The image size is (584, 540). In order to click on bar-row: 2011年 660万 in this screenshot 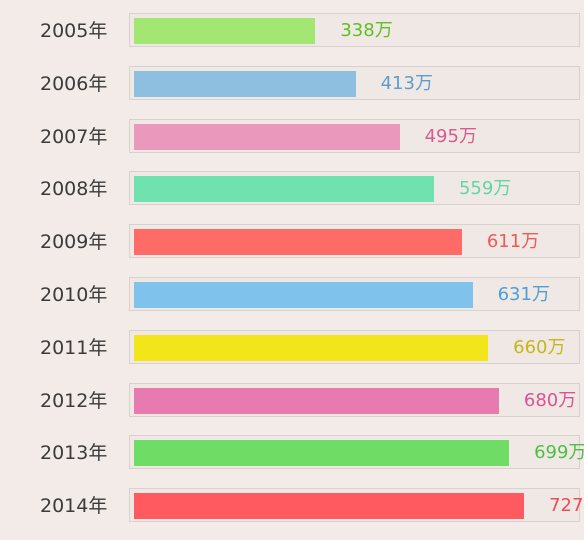, I will do `click(292, 355)`.